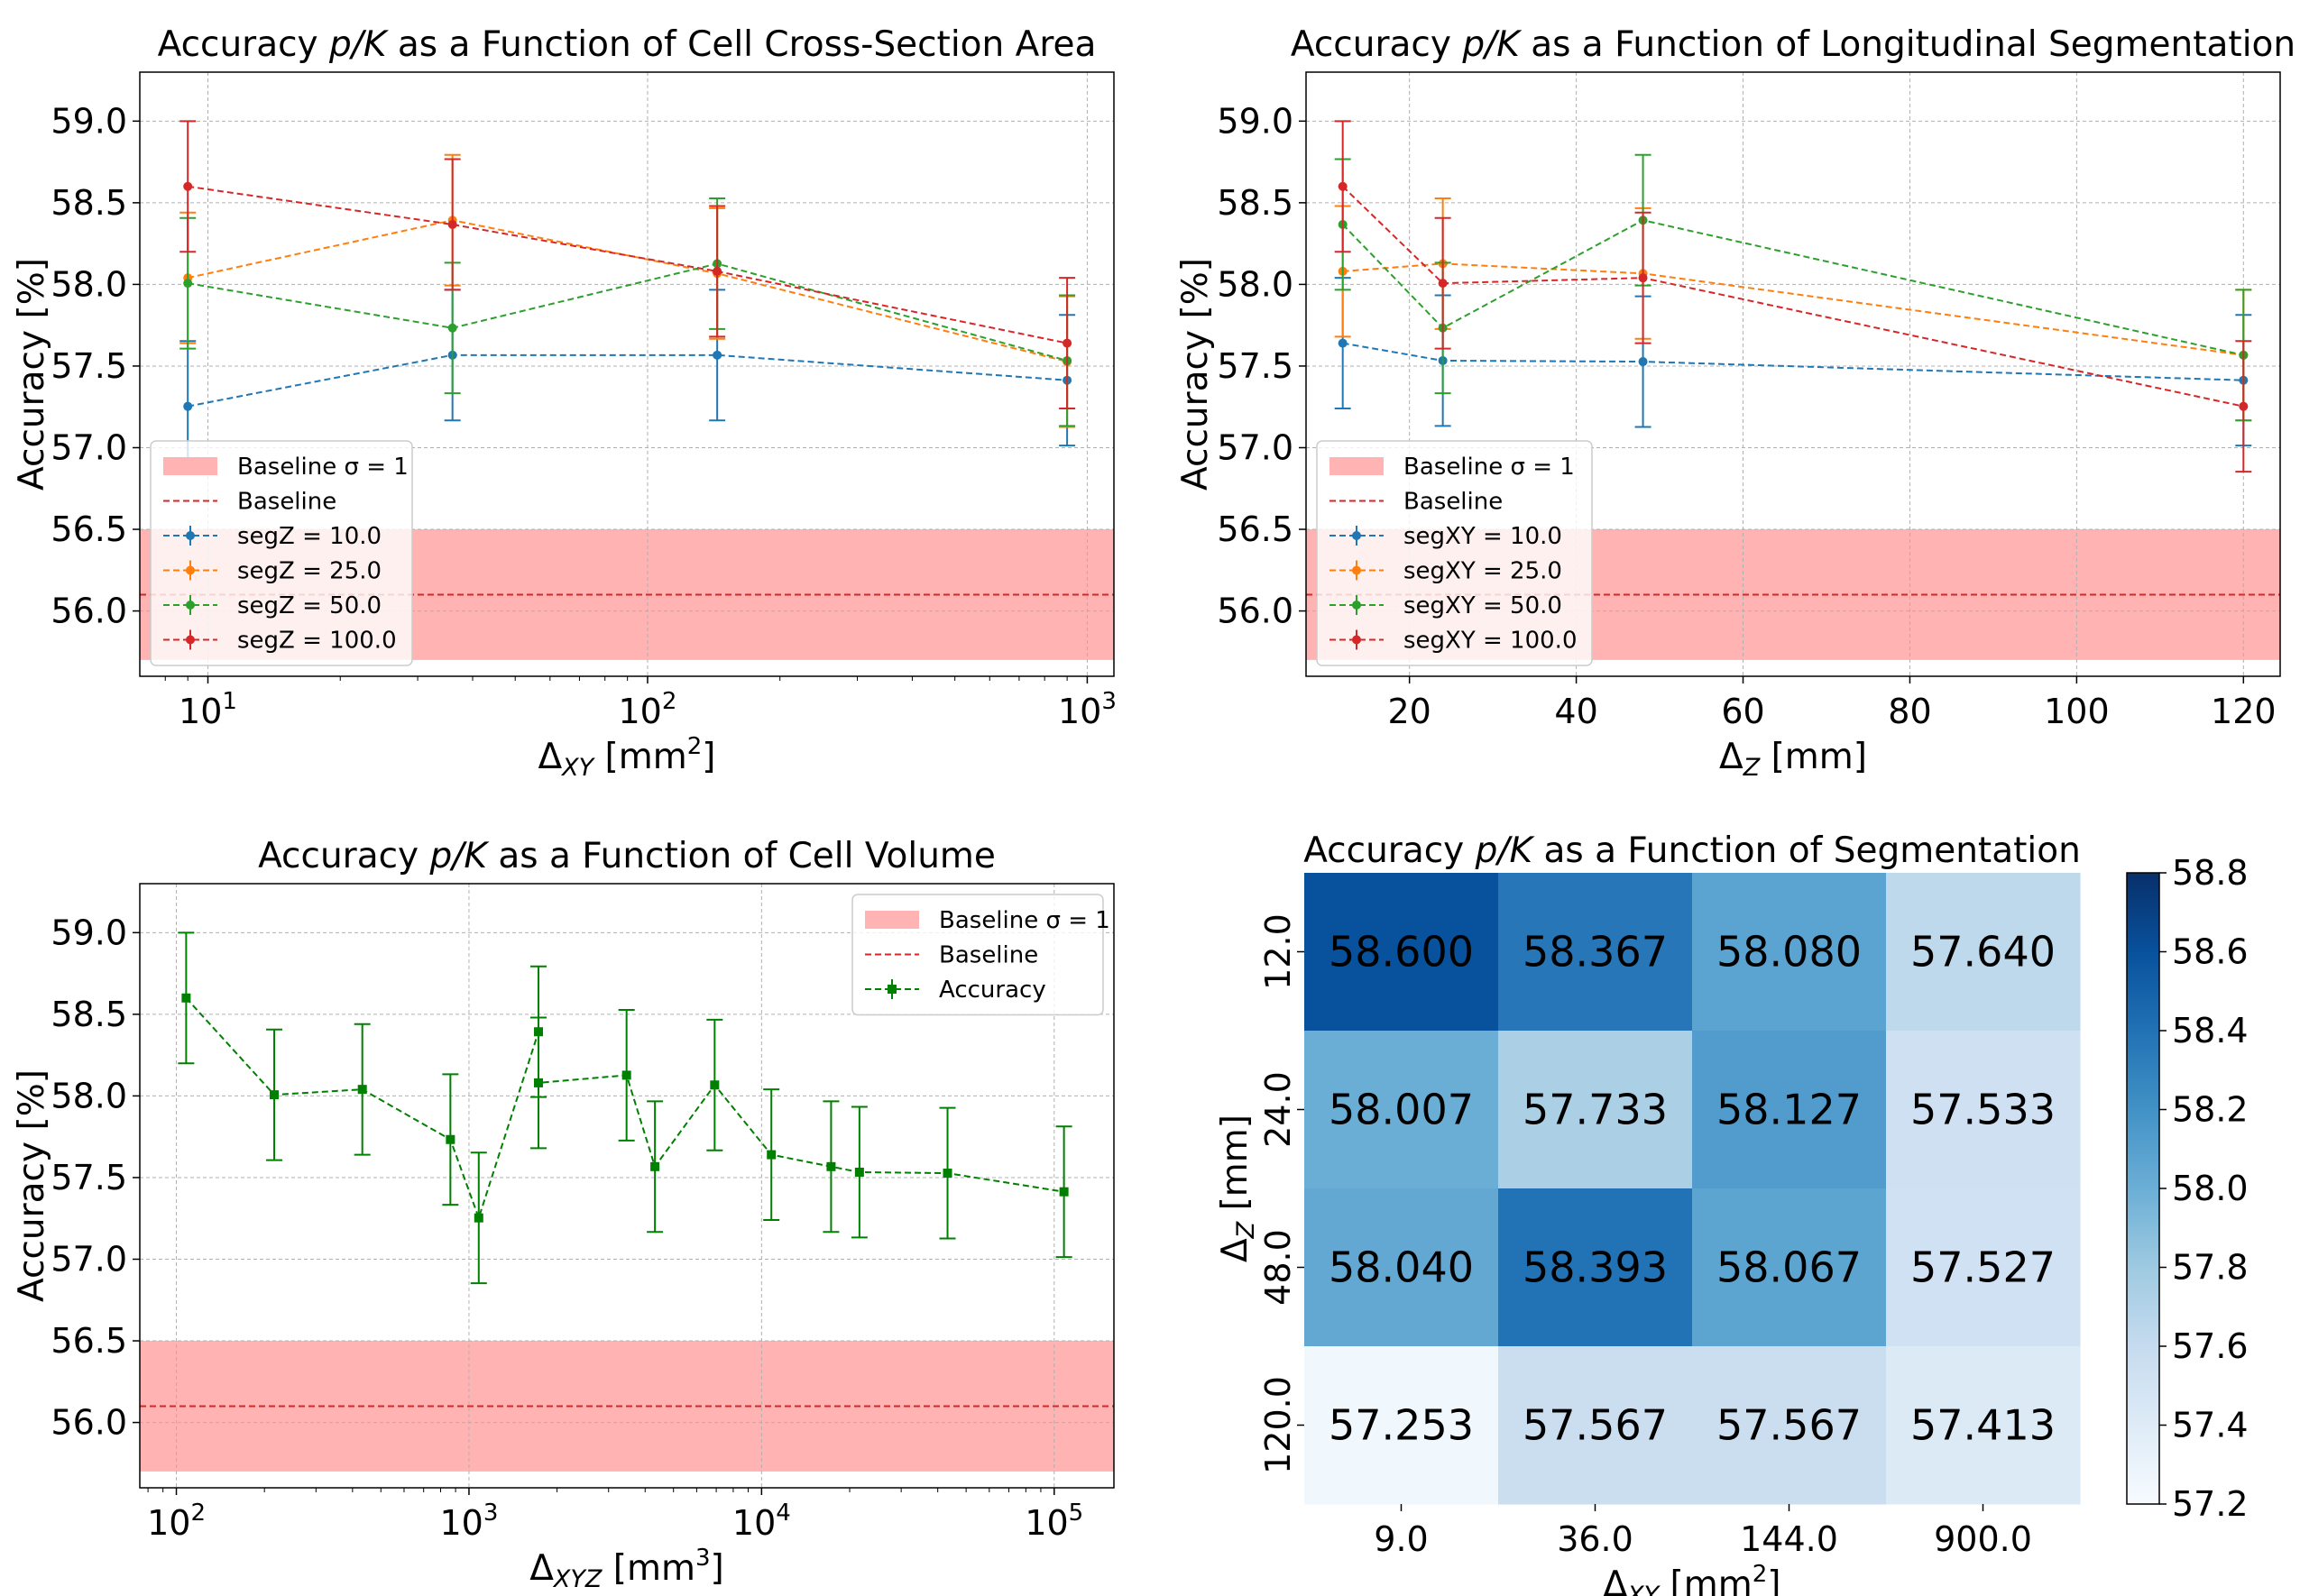 Image resolution: width=2300 pixels, height=1596 pixels. I want to click on y-tick-label: 59.0, so click(89, 121).